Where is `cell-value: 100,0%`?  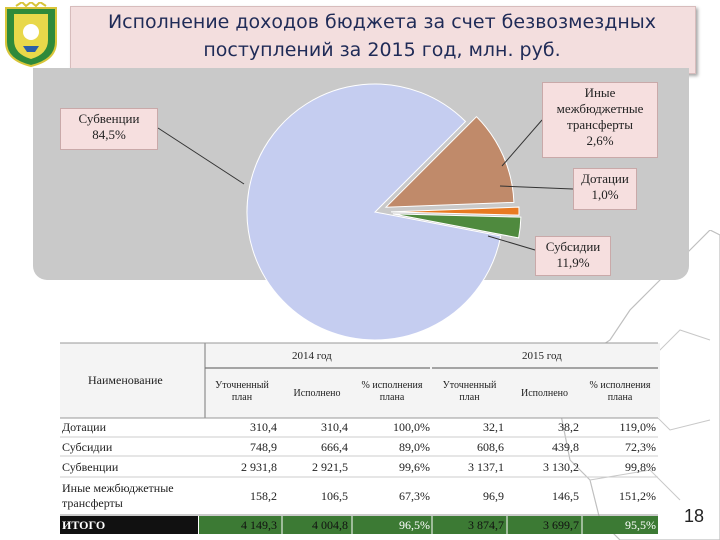
cell-value: 100,0% is located at coordinates (411, 427).